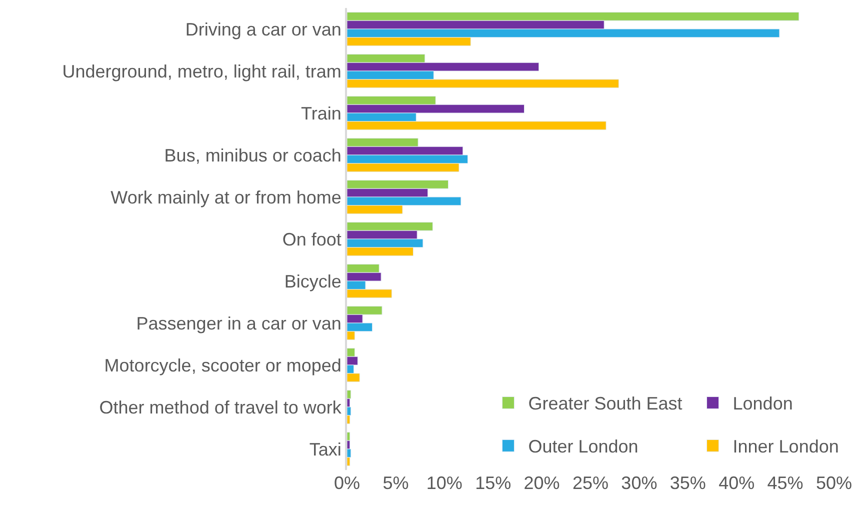 This screenshot has width=864, height=515. Describe the element at coordinates (313, 281) in the screenshot. I see `y-tick-label: Bicycle` at that location.